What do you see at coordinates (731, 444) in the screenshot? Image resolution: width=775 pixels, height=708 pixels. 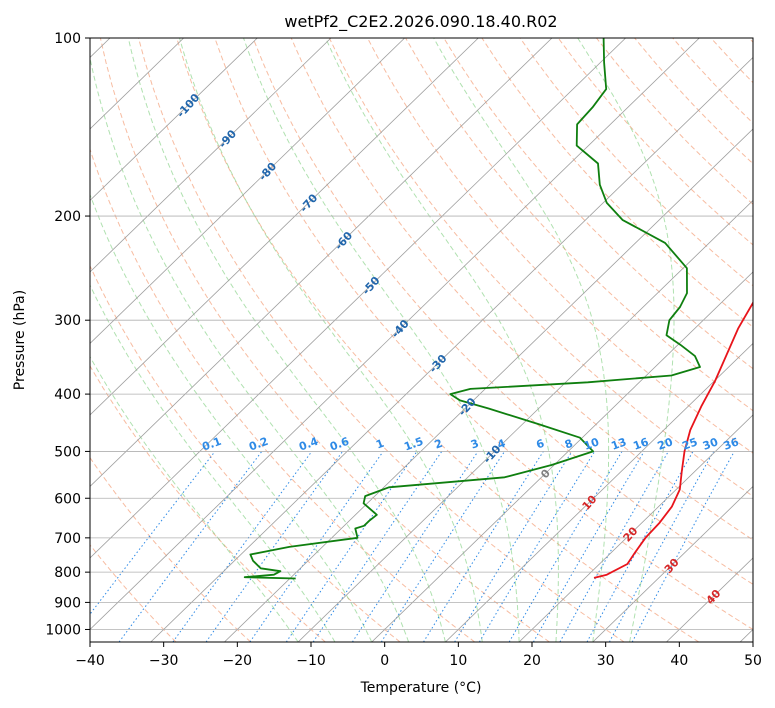 I see `mixing-ratio-label: 36` at bounding box center [731, 444].